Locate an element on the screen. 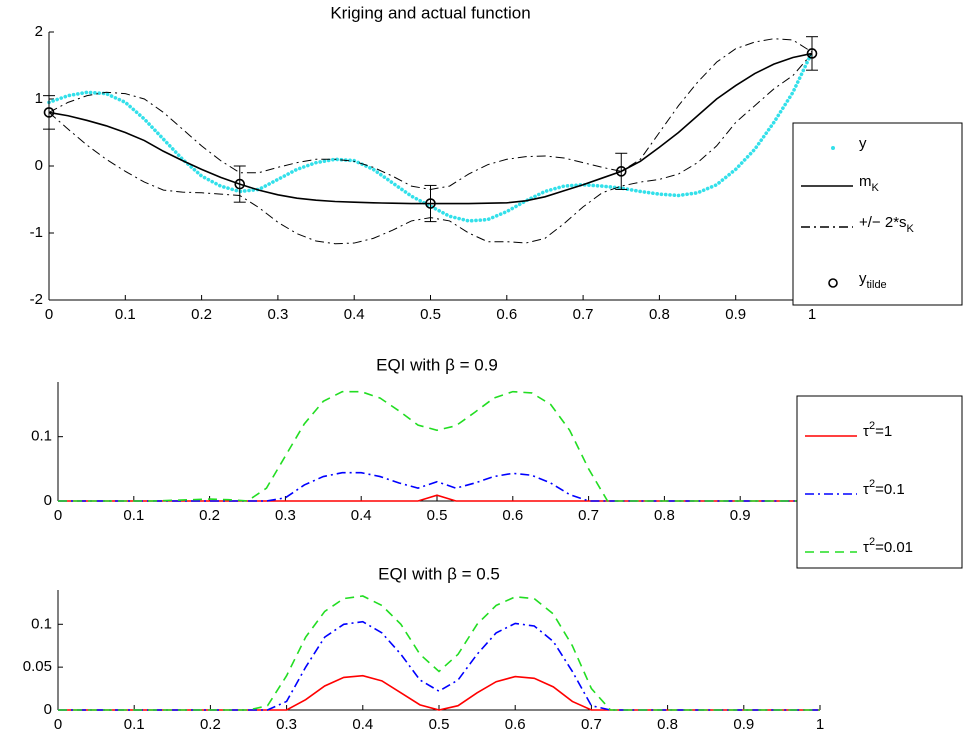 This screenshot has width=964, height=746. label-text: =1 is located at coordinates (883, 431).